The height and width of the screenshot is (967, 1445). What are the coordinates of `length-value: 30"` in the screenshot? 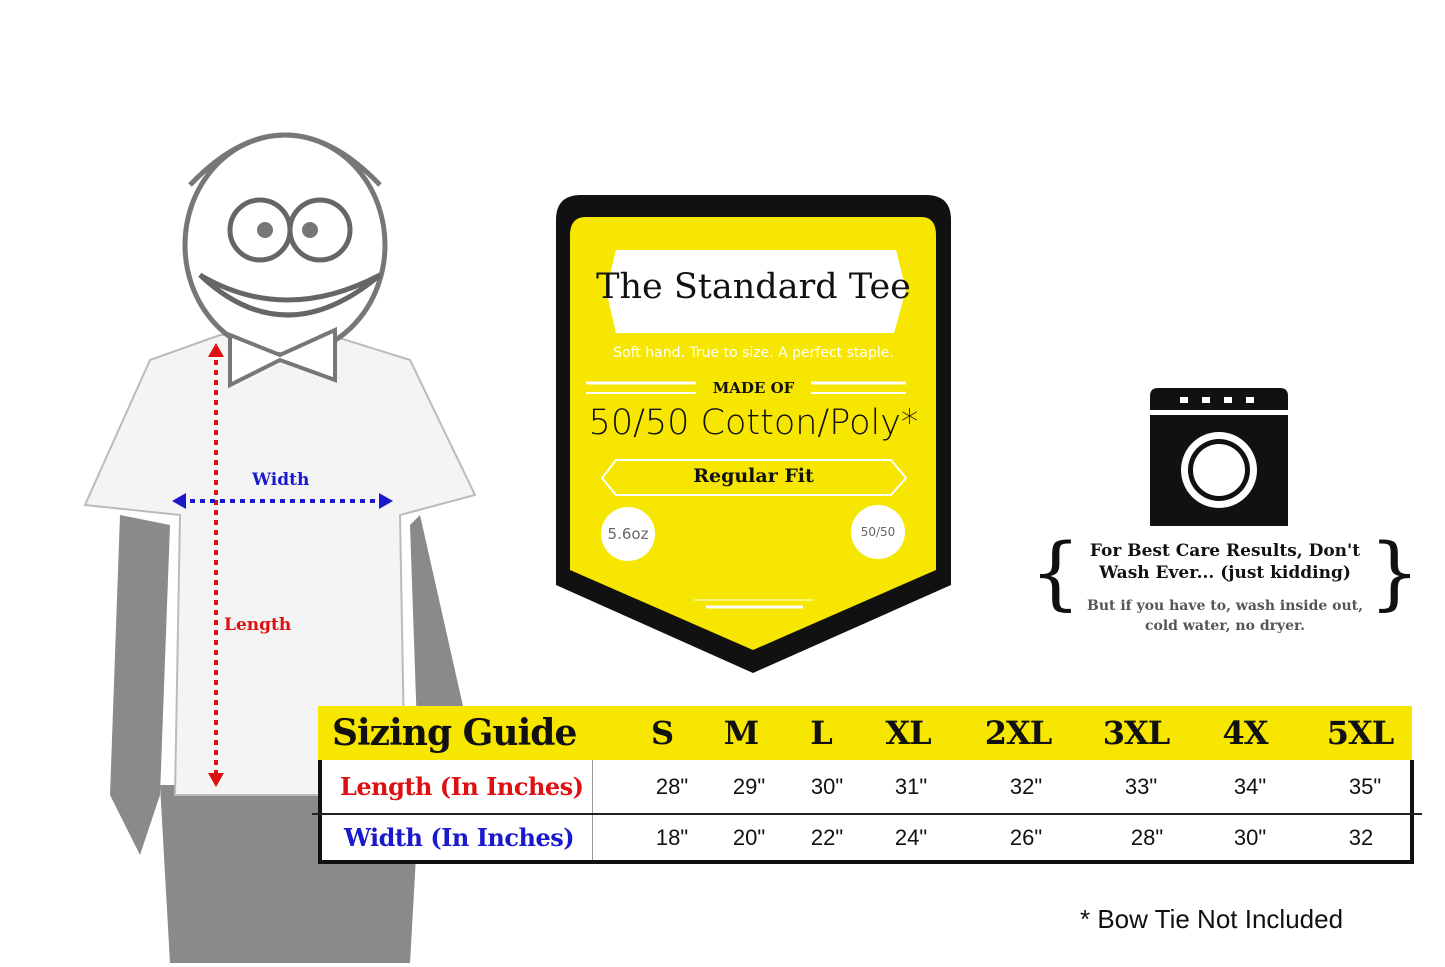 It's located at (827, 786).